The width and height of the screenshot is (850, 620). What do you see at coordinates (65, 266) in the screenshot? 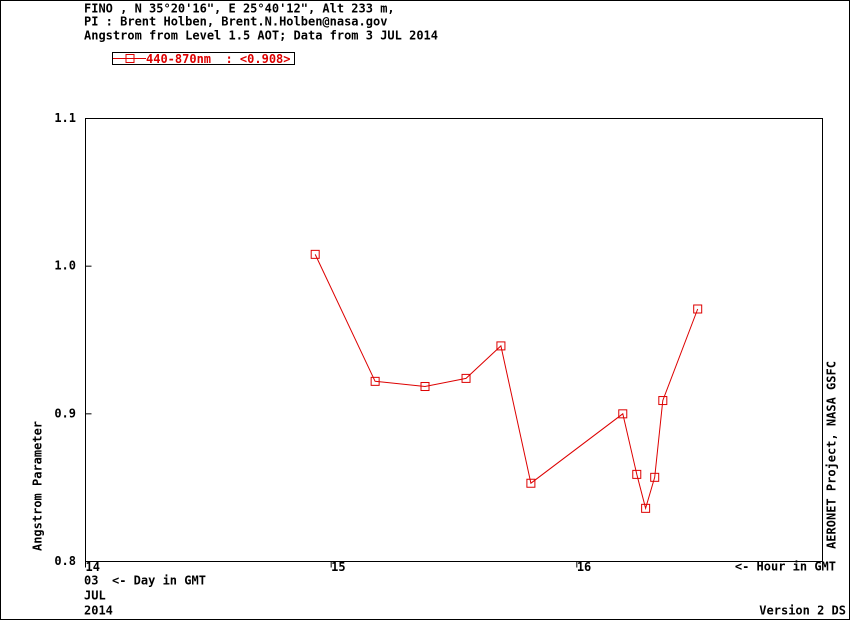
I see `y-tick-label: 1.0` at bounding box center [65, 266].